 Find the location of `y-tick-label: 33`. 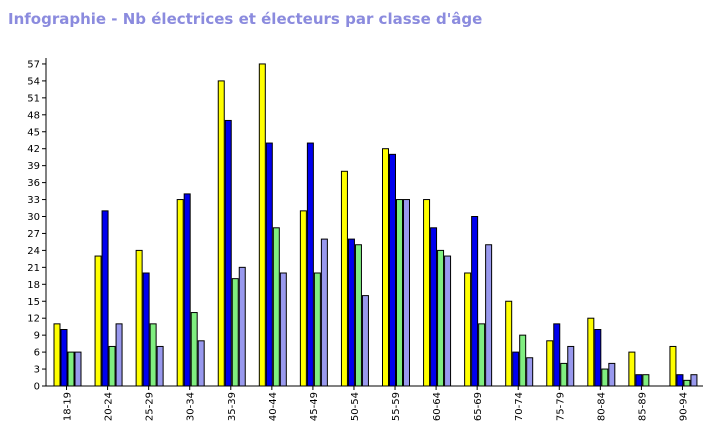

y-tick-label: 33 is located at coordinates (33, 200).